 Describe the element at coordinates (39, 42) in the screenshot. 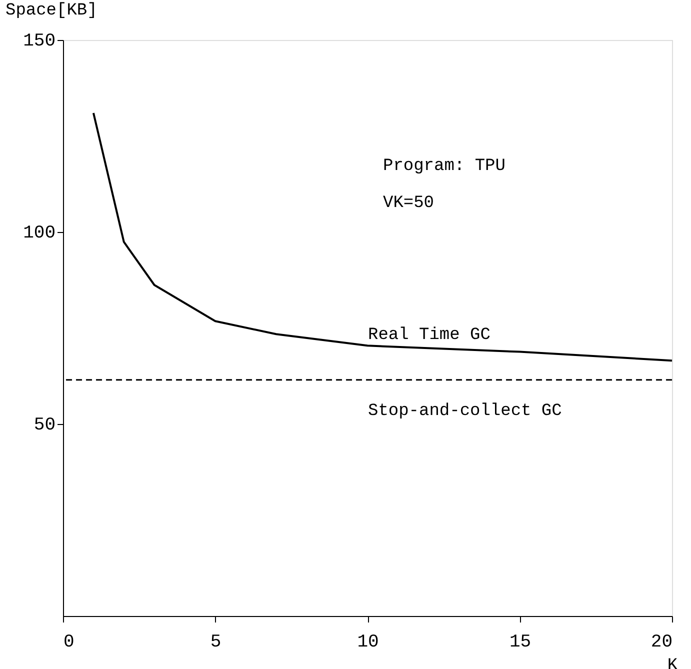

I see `y-tick-label: 150` at that location.